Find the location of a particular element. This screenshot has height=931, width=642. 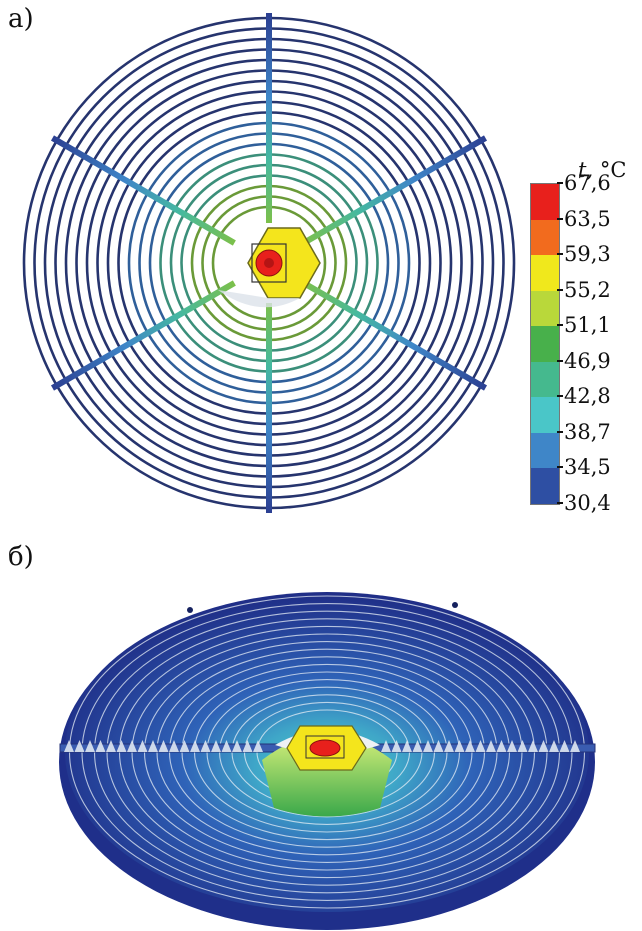

legend-tick-label: 30,4 is located at coordinates (587, 503).